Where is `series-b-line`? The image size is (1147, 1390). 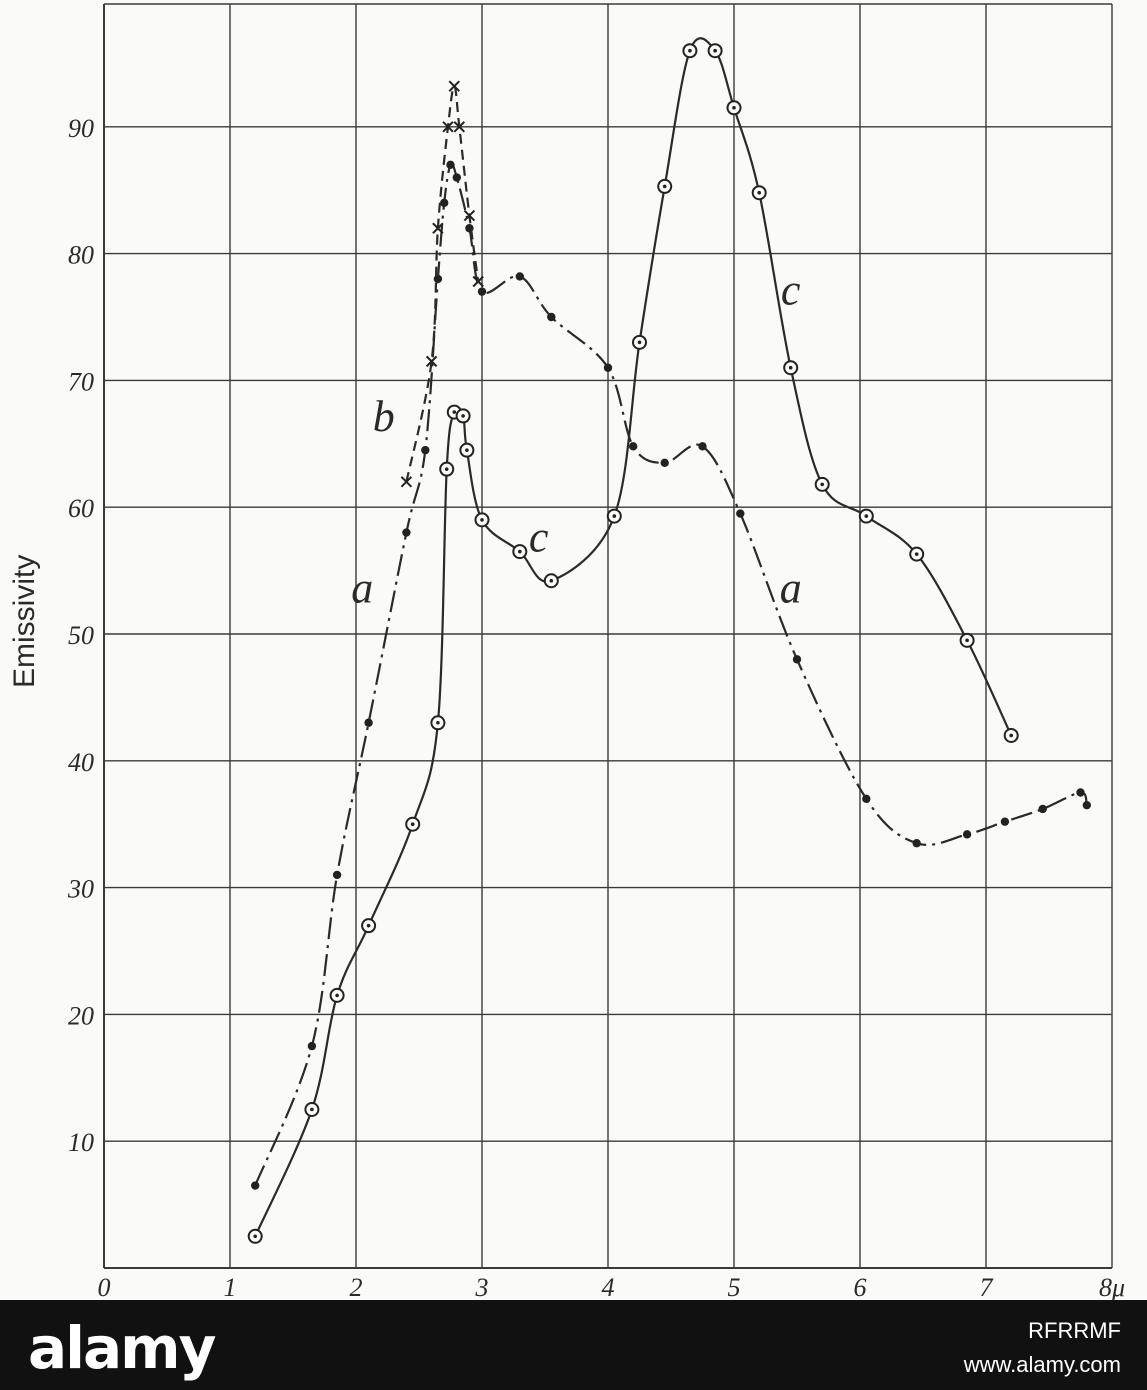
series-b-line is located at coordinates (442, 284).